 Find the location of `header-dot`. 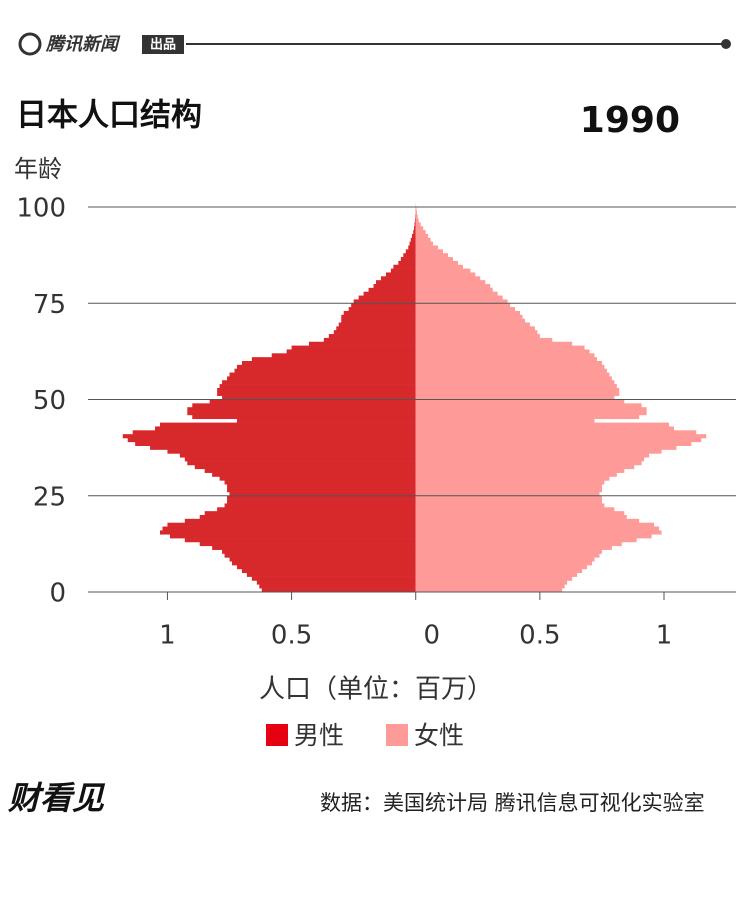

header-dot is located at coordinates (726, 44).